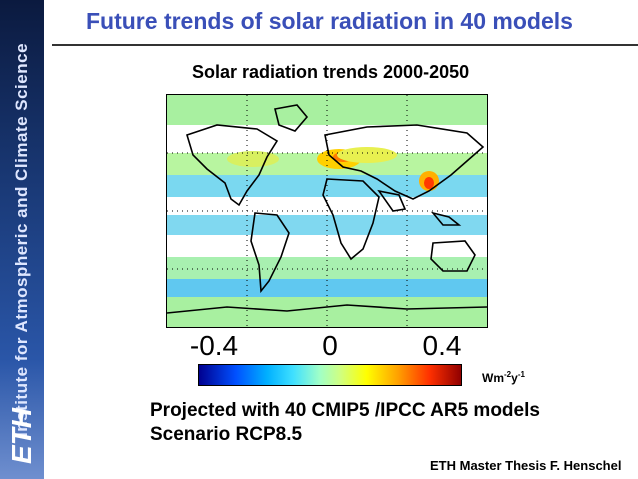 The height and width of the screenshot is (479, 638). I want to click on colorbar, so click(330, 375).